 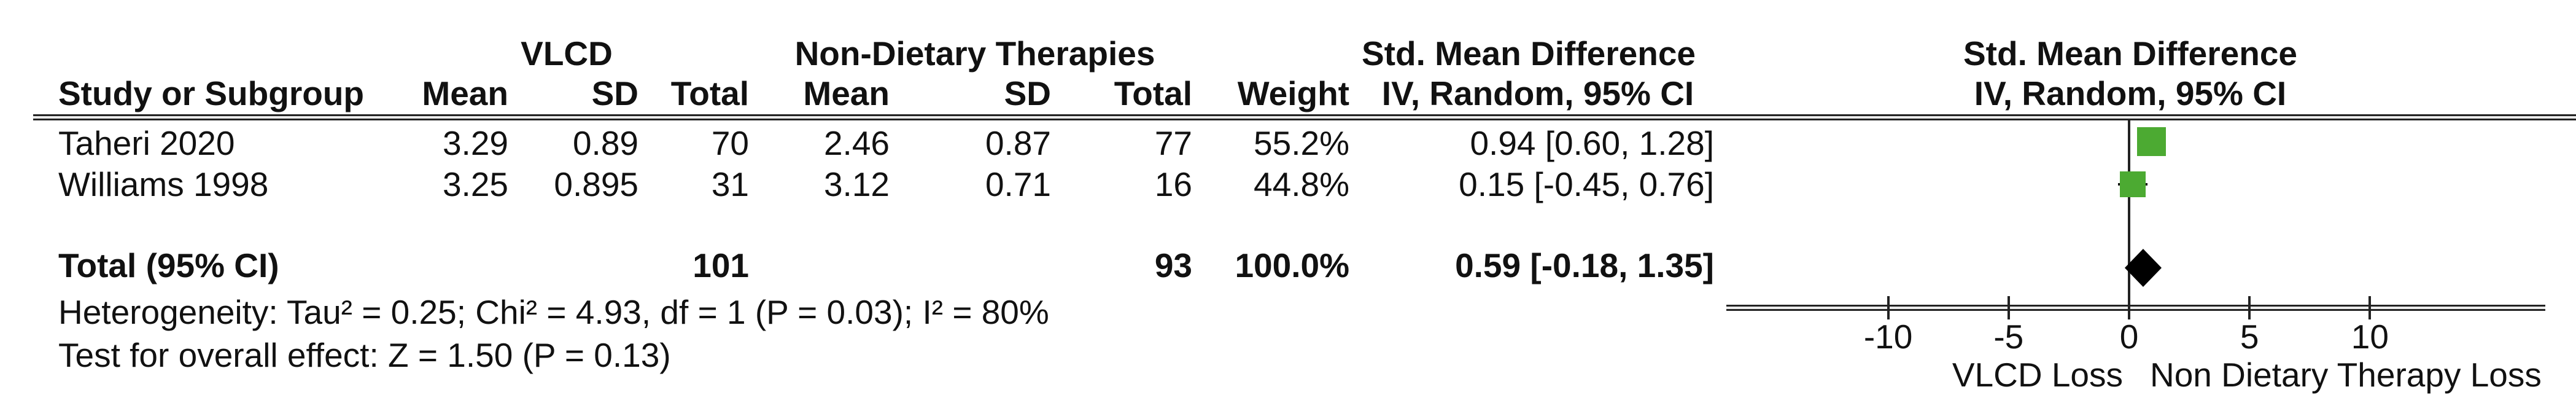 What do you see at coordinates (146, 143) in the screenshot?
I see `study-name: Taheri 2020` at bounding box center [146, 143].